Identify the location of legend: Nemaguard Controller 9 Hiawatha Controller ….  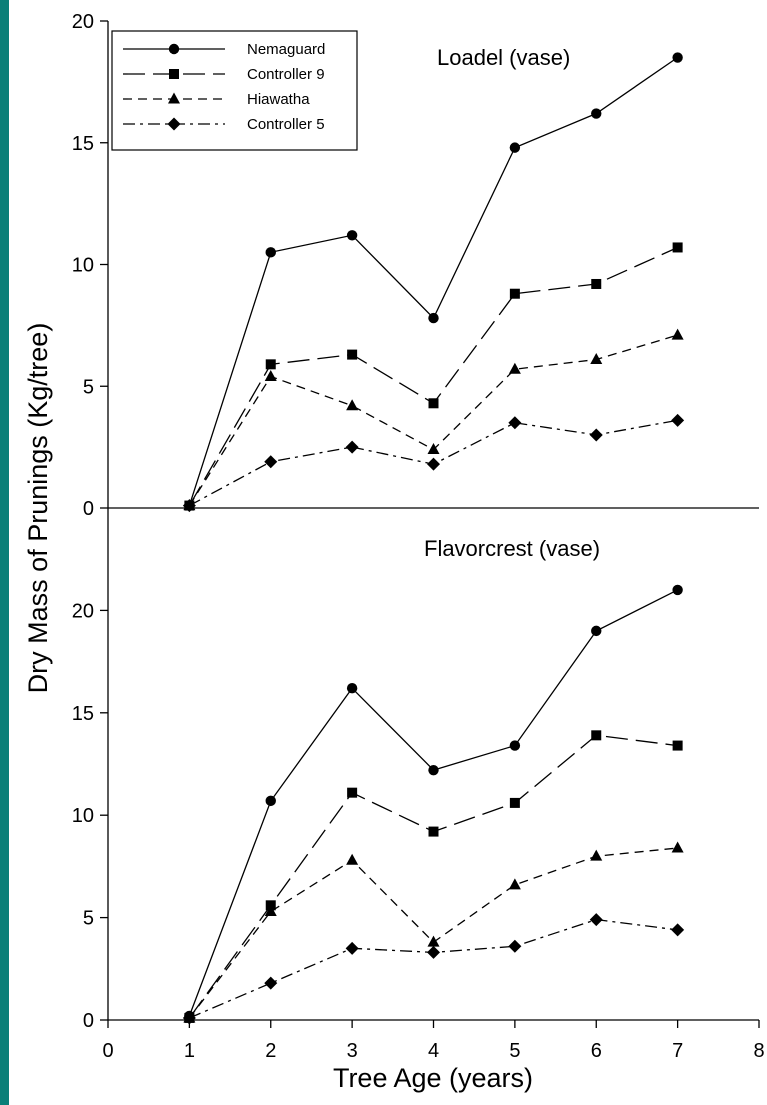
(234, 90).